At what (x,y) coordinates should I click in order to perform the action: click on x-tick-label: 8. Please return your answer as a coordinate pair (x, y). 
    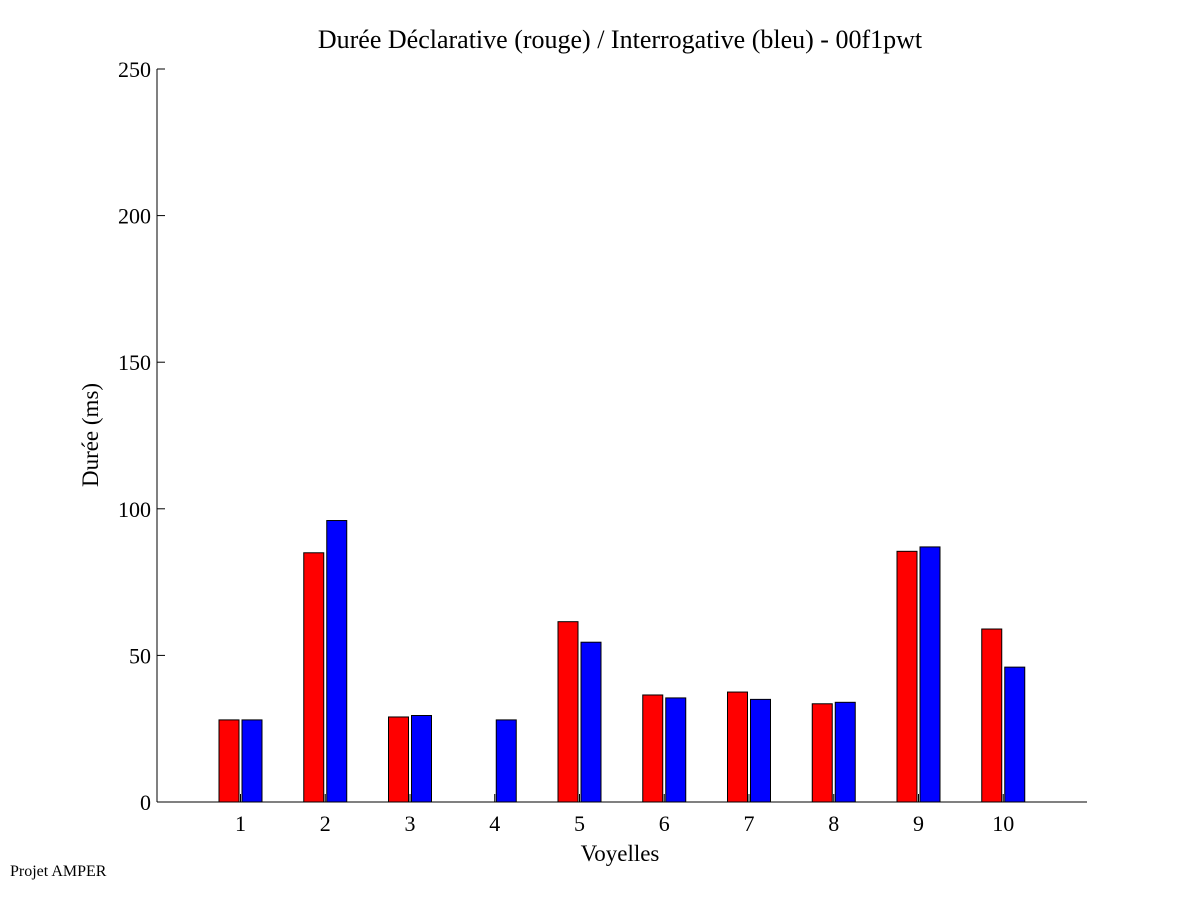
    Looking at the image, I should click on (833, 823).